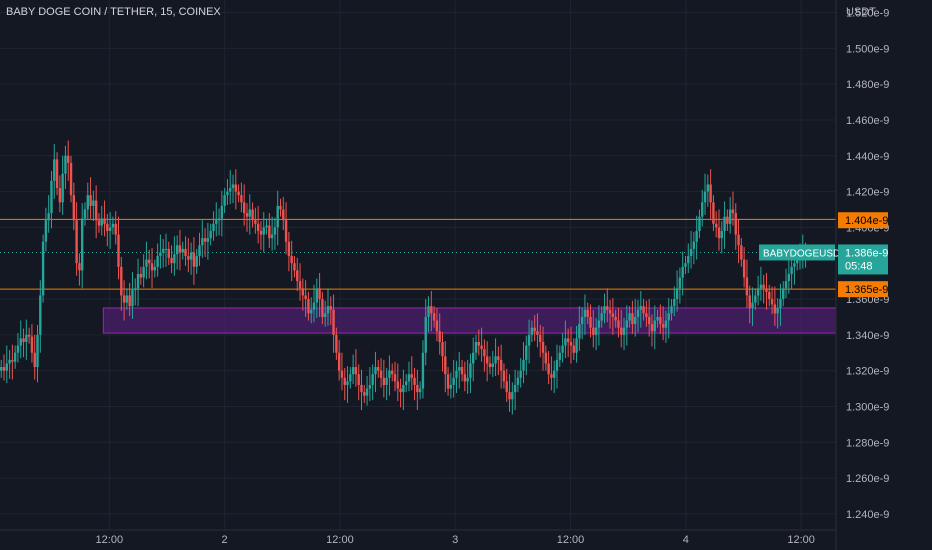 The height and width of the screenshot is (550, 932). What do you see at coordinates (859, 266) in the screenshot?
I see `countdown-label: 05:48` at bounding box center [859, 266].